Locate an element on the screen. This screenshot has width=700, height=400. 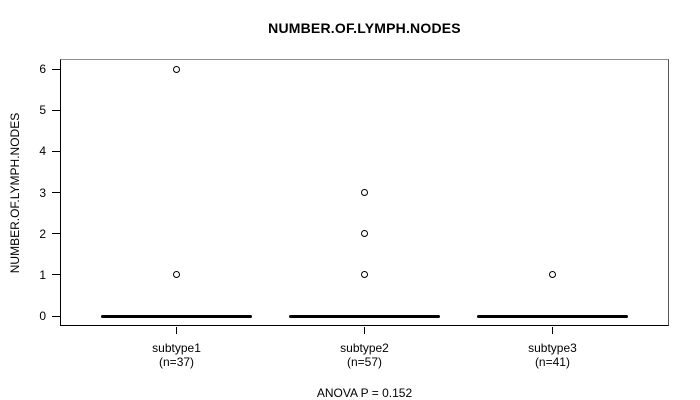
y-axis-tick-label: 3 is located at coordinates (42, 192).